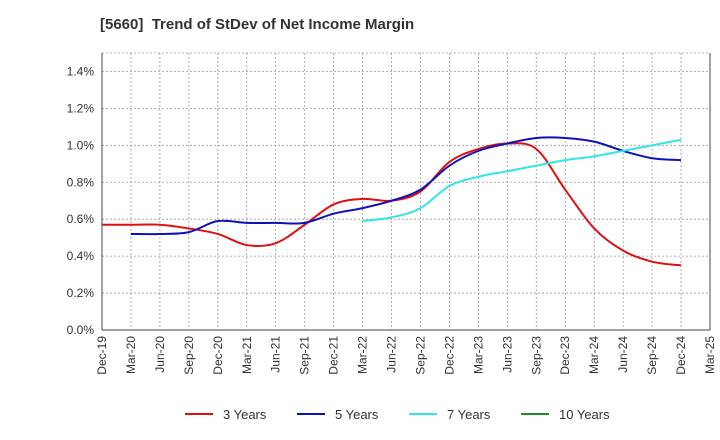 The height and width of the screenshot is (440, 720). I want to click on x-tick-label: Sep-22, so click(420, 355).